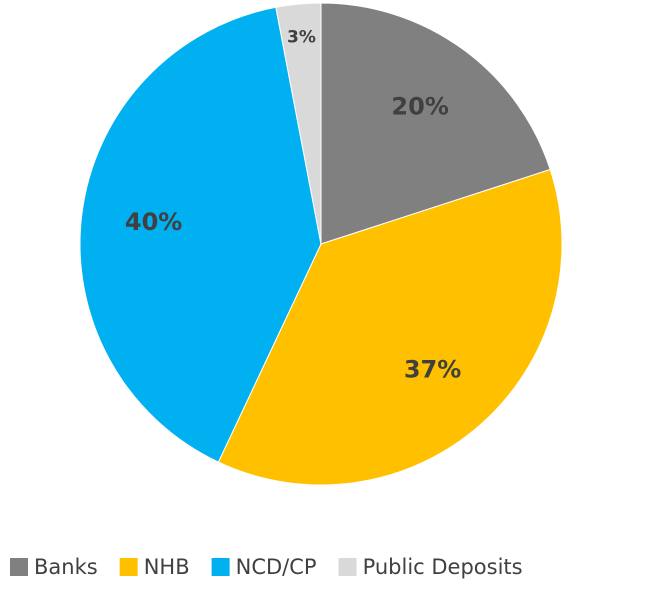  I want to click on data-label: 3%, so click(301, 38).